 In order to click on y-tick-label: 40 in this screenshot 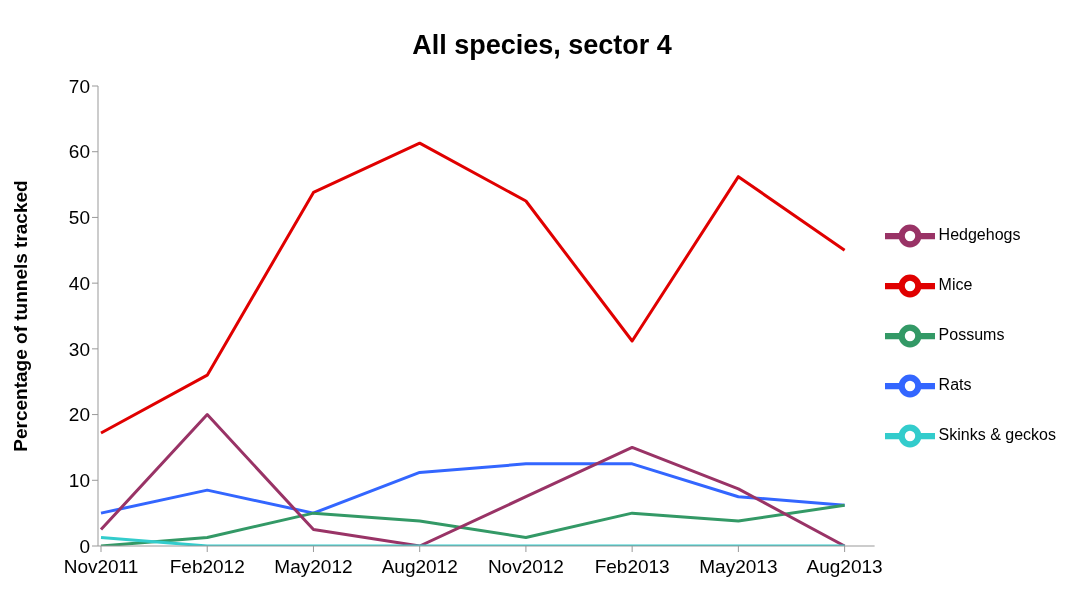, I will do `click(79, 283)`.